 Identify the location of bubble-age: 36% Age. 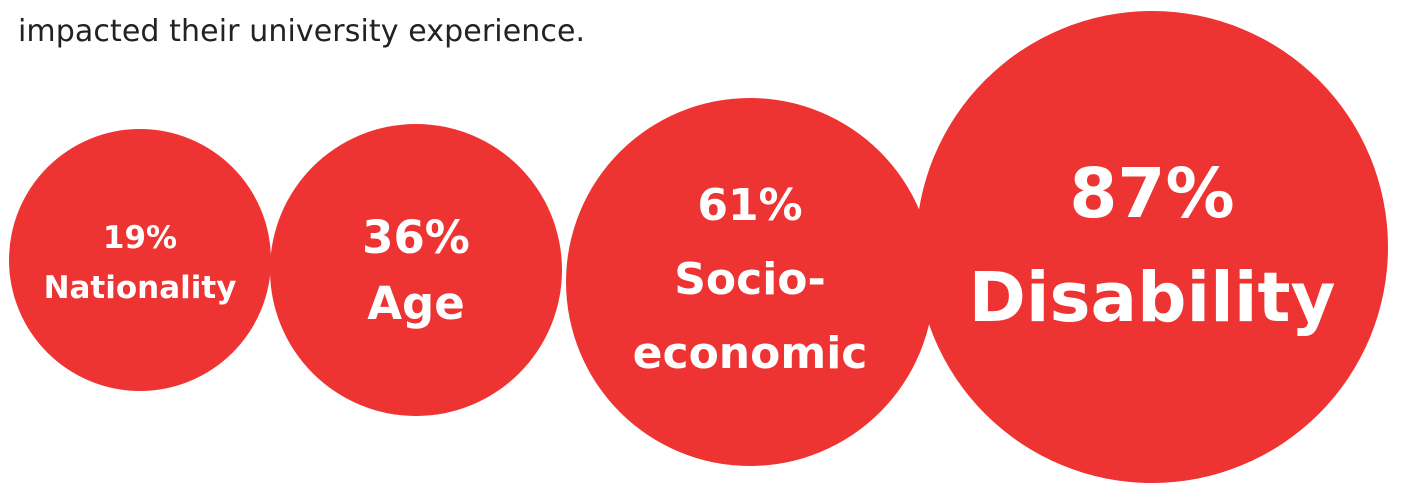
(416, 270).